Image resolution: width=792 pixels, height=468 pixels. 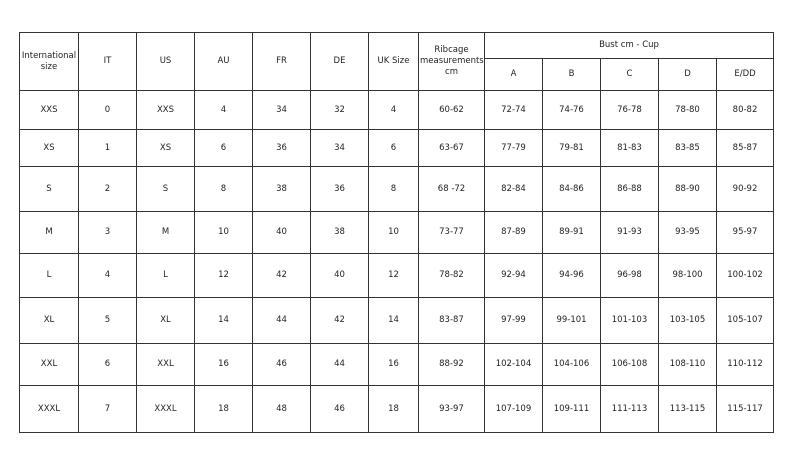 I want to click on header-uk-size: UK Size, so click(x=393, y=61).